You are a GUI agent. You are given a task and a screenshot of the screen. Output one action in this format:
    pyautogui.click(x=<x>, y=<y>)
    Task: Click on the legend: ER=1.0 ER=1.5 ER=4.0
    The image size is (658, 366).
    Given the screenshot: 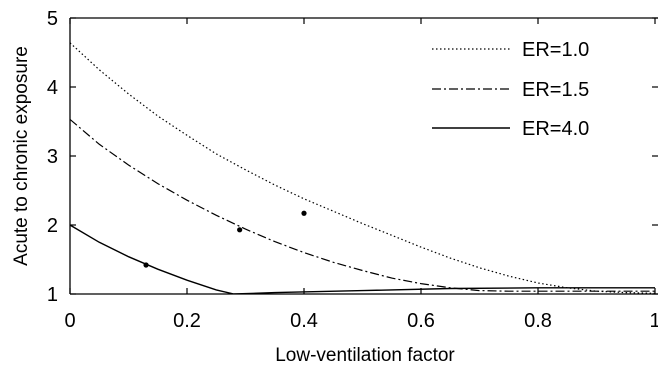 What is the action you would take?
    pyautogui.click(x=510, y=89)
    